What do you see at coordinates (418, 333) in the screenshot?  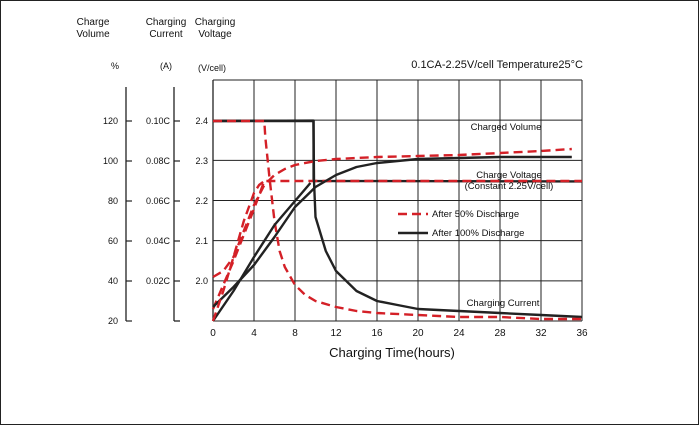 I see `x-tick-label: 20` at bounding box center [418, 333].